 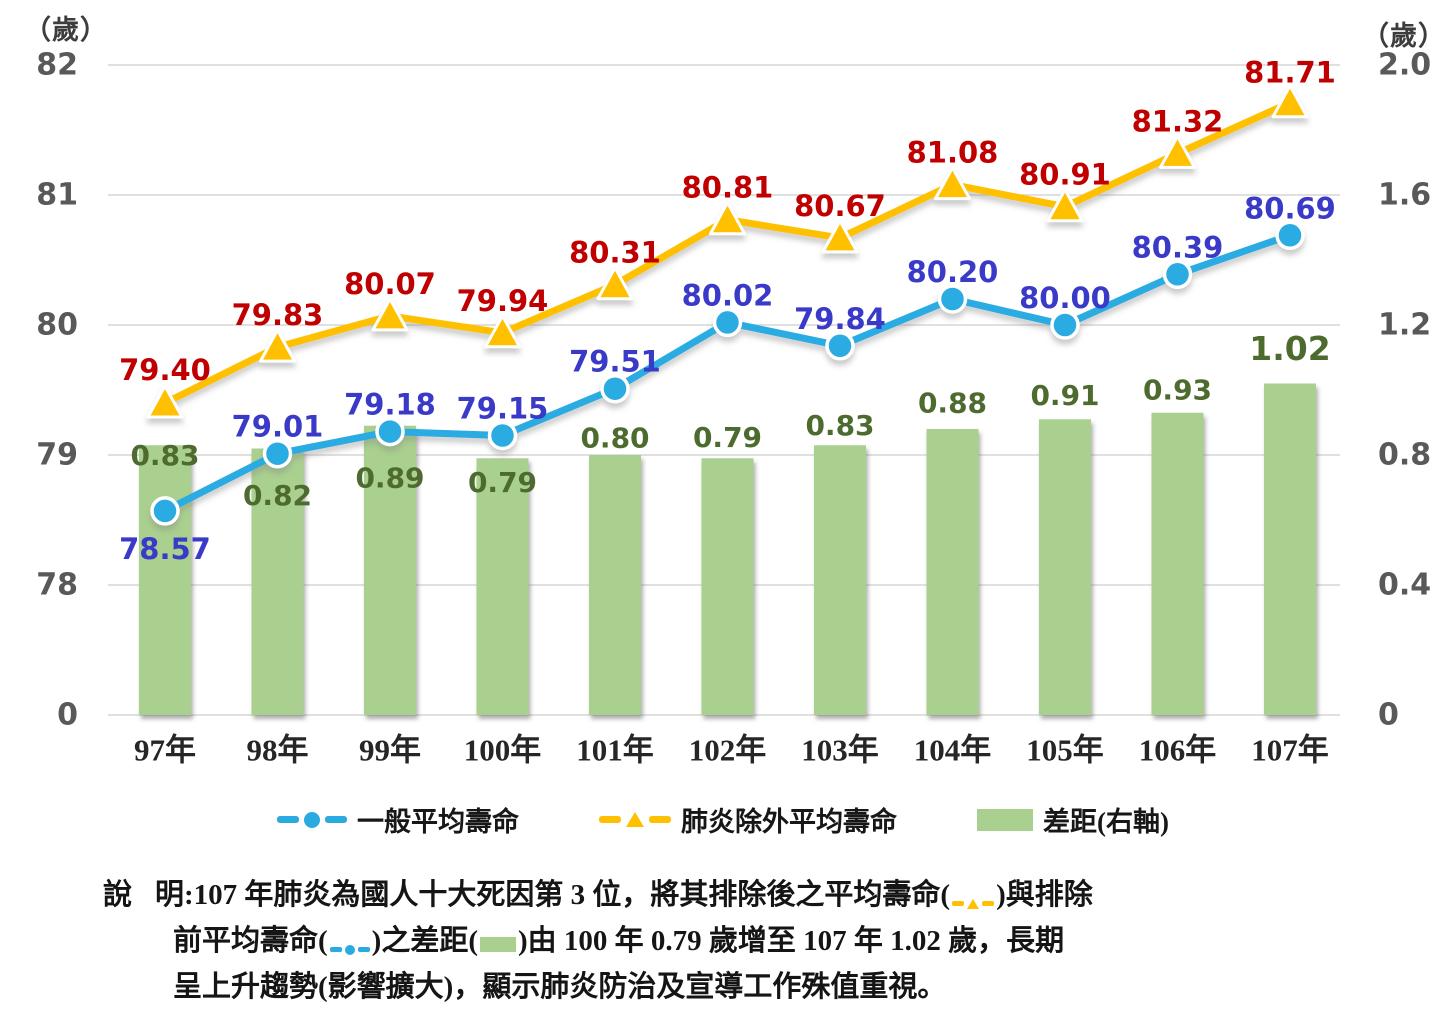 I want to click on data-label: 0.79, so click(x=502, y=482).